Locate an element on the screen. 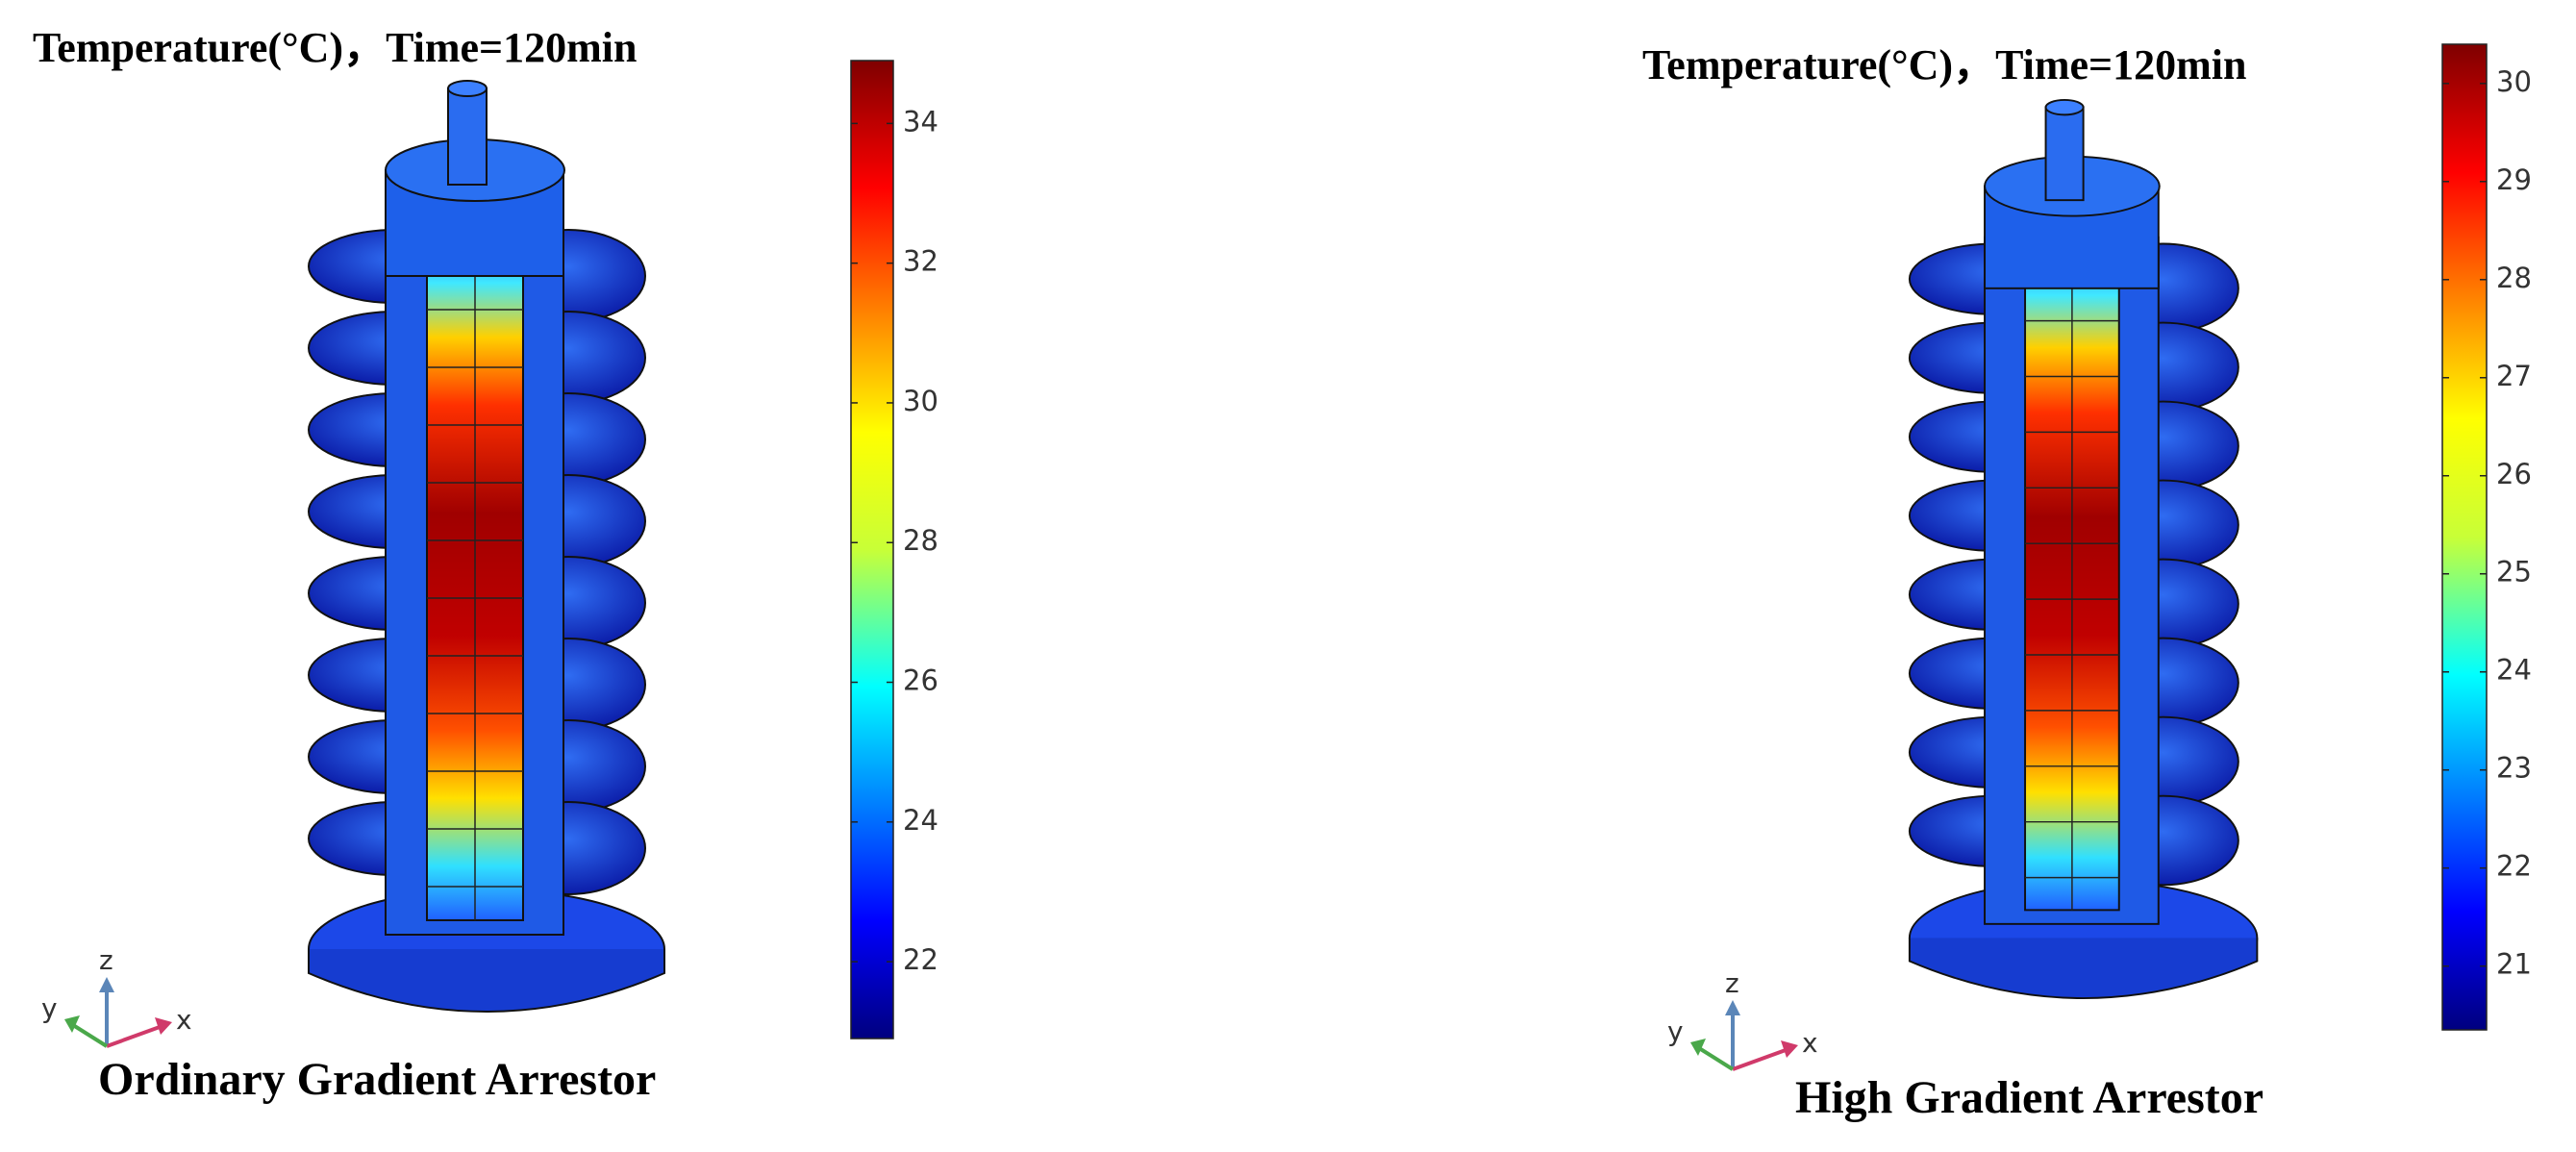 The height and width of the screenshot is (1152, 2576). panel-caption: Ordinary Gradient Arrestor is located at coordinates (377, 1079).